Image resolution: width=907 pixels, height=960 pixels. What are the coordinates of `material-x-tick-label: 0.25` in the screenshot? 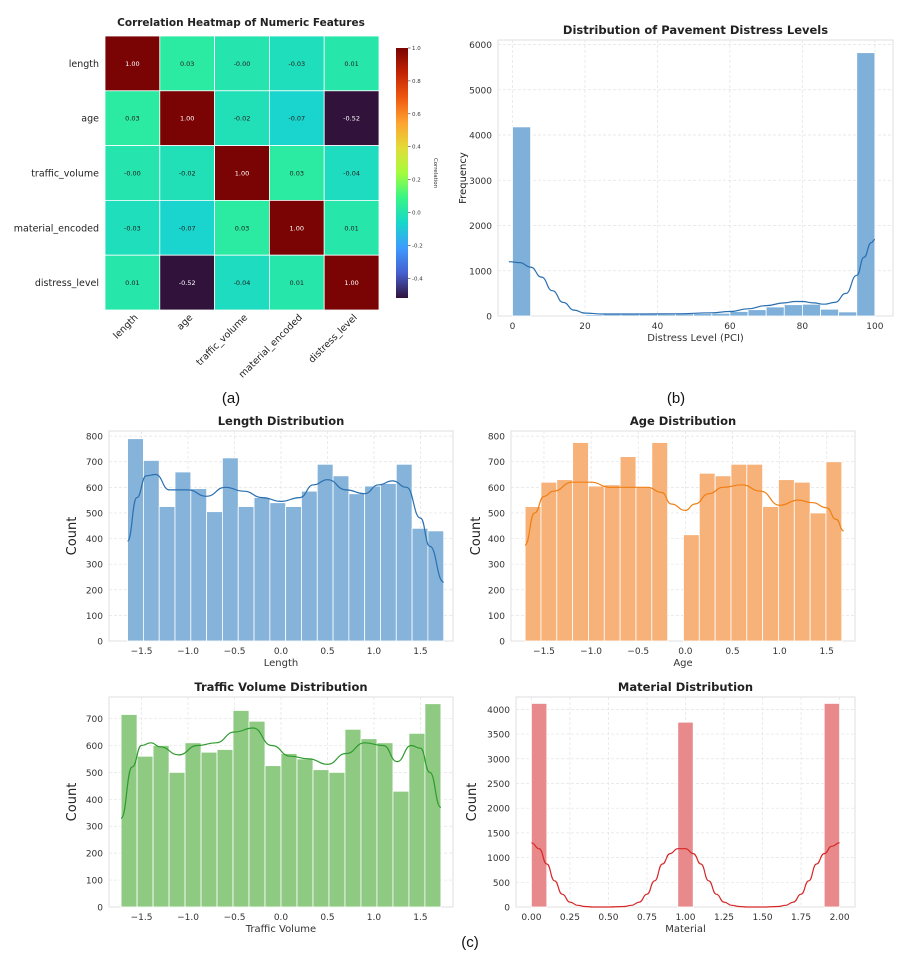 It's located at (570, 918).